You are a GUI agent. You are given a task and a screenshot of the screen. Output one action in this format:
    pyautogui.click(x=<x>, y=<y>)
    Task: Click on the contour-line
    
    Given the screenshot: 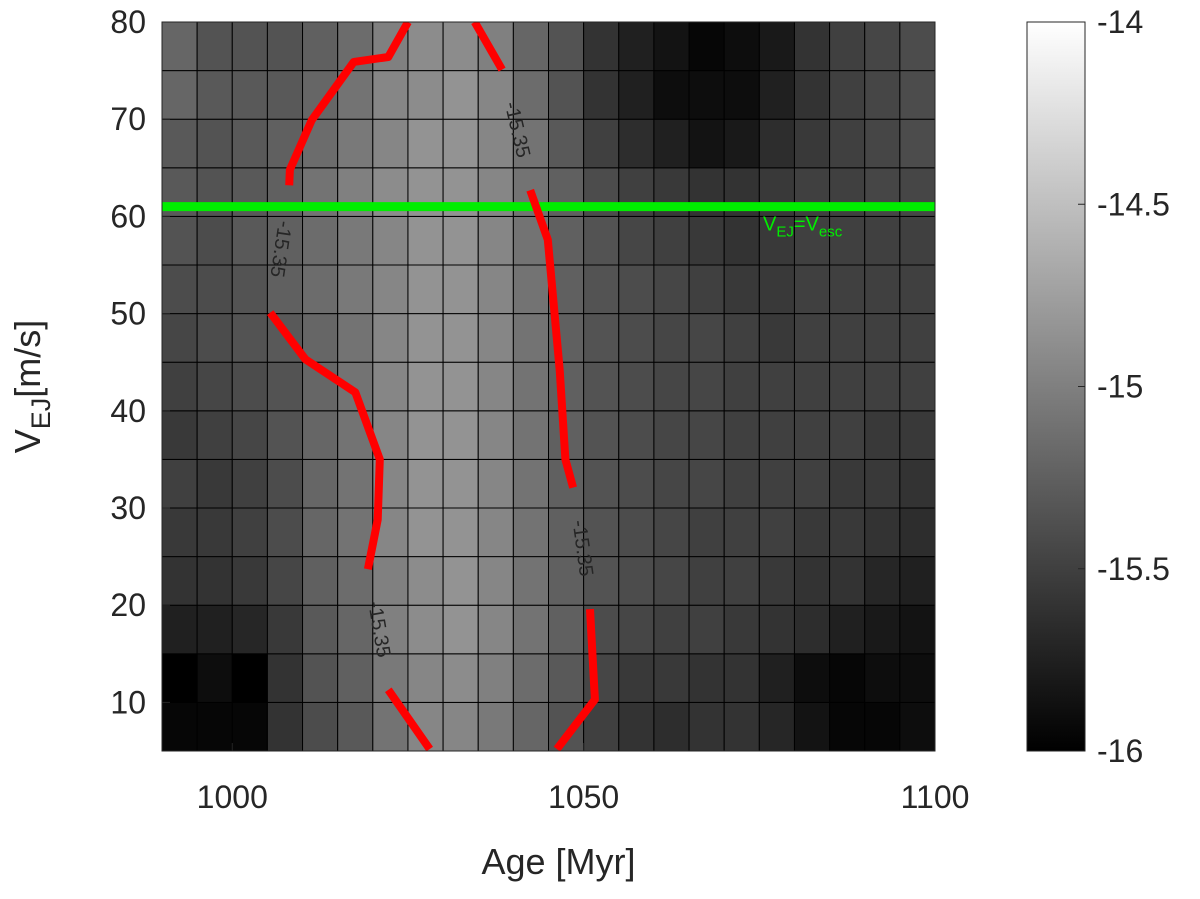 What is the action you would take?
    pyautogui.click(x=350, y=386)
    